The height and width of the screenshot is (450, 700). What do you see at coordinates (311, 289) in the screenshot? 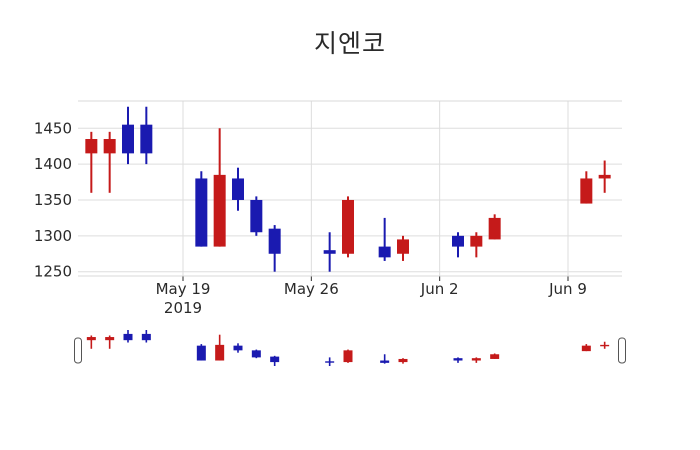
I see `x-tick-label: May 26` at bounding box center [311, 289].